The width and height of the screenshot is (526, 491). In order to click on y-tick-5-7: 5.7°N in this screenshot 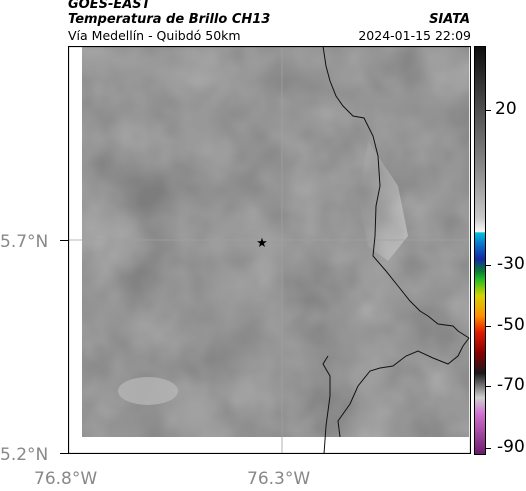, I will do `click(24, 242)`.